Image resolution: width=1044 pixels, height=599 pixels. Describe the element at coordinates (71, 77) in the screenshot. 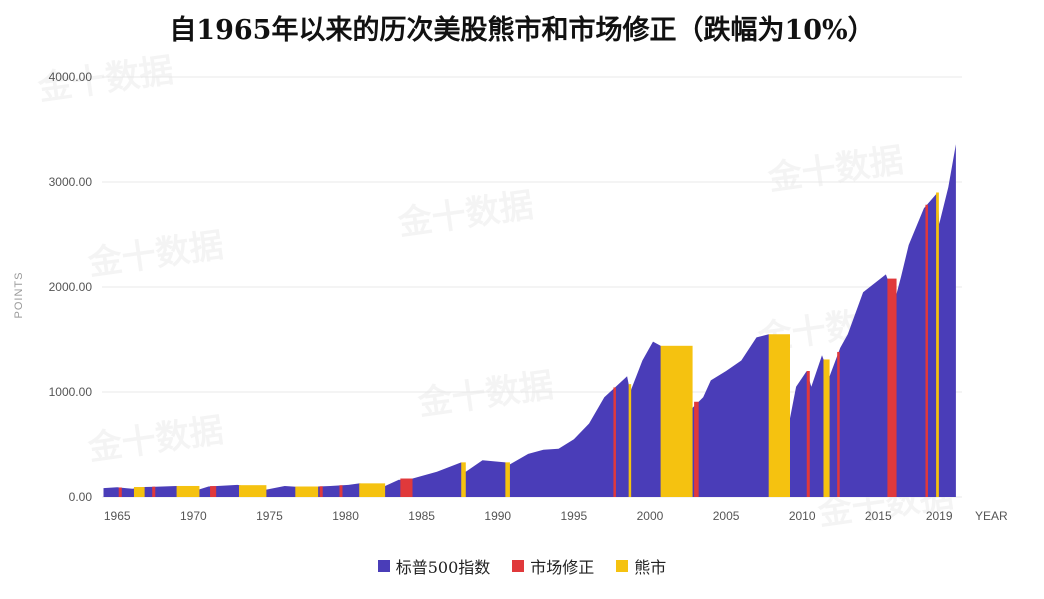

I see `y-tick-label: 4000.00` at that location.